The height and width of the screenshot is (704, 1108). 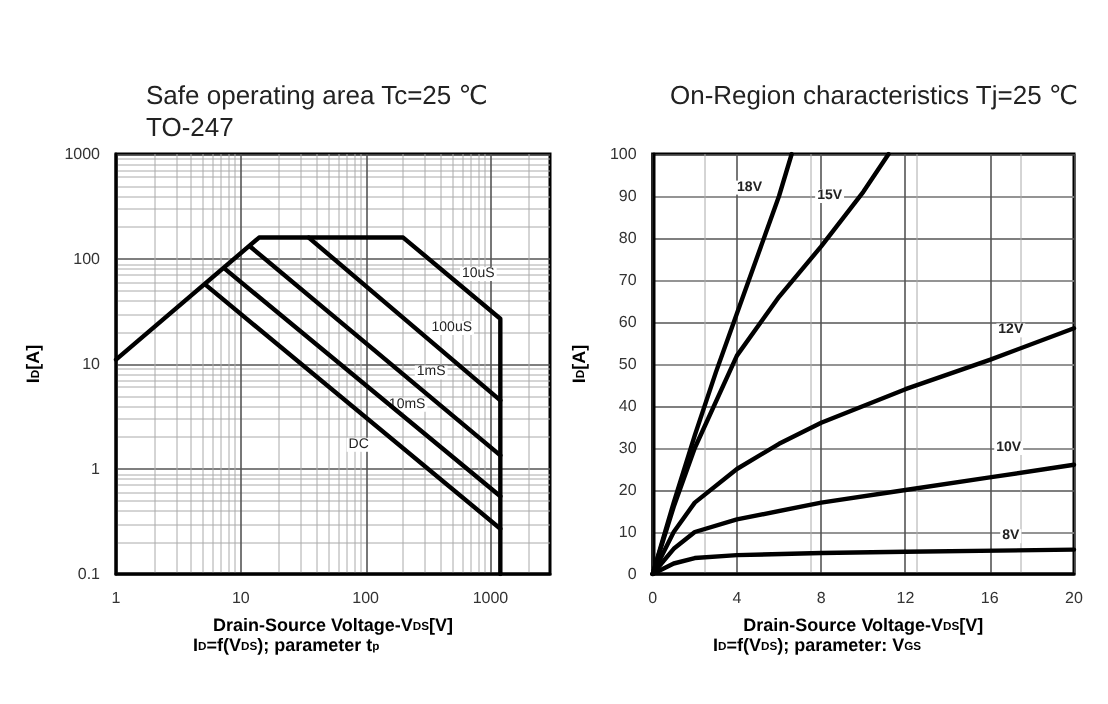 I want to click on x-tick-label: 8, so click(x=821, y=598).